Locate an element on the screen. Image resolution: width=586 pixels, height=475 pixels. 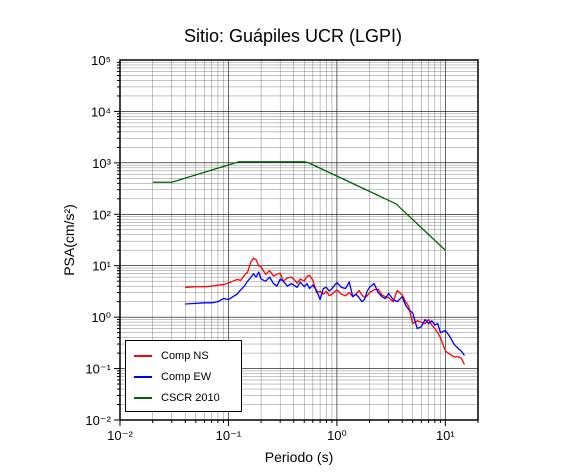
chart-legend: Comp NS Comp EW CSCR 2010 is located at coordinates (183, 376).